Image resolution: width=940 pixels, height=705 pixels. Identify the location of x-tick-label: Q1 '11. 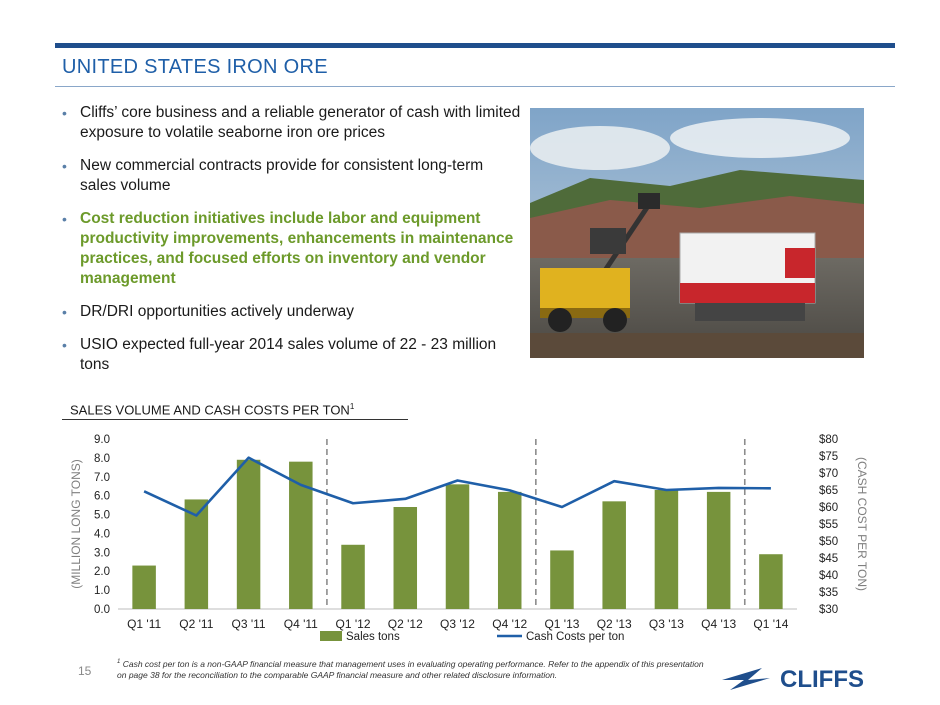
(144, 624).